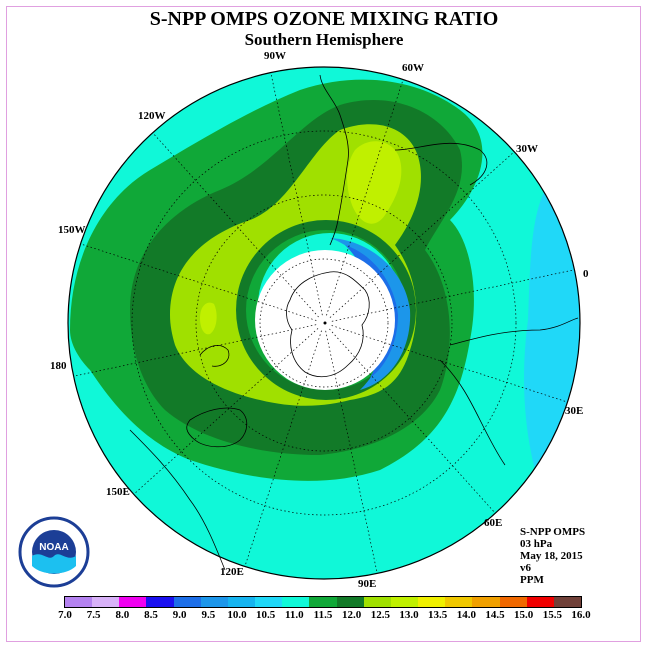 This screenshot has width=648, height=648. Describe the element at coordinates (367, 584) in the screenshot. I see `lon-label-90e: 90E` at that location.